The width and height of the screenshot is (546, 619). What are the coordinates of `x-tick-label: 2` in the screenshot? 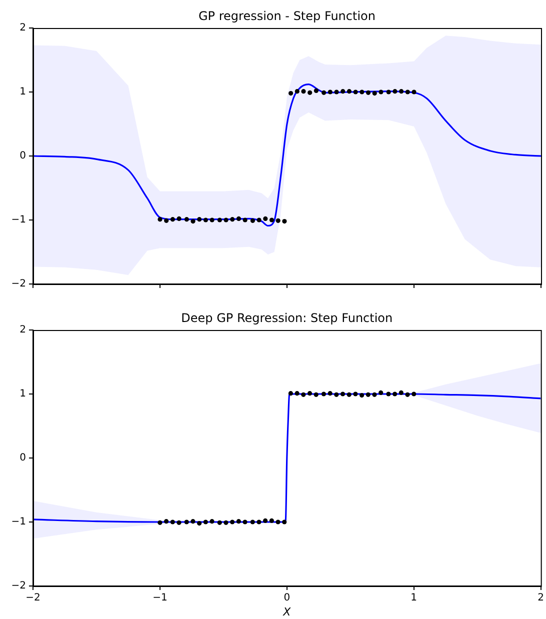 It's located at (541, 598).